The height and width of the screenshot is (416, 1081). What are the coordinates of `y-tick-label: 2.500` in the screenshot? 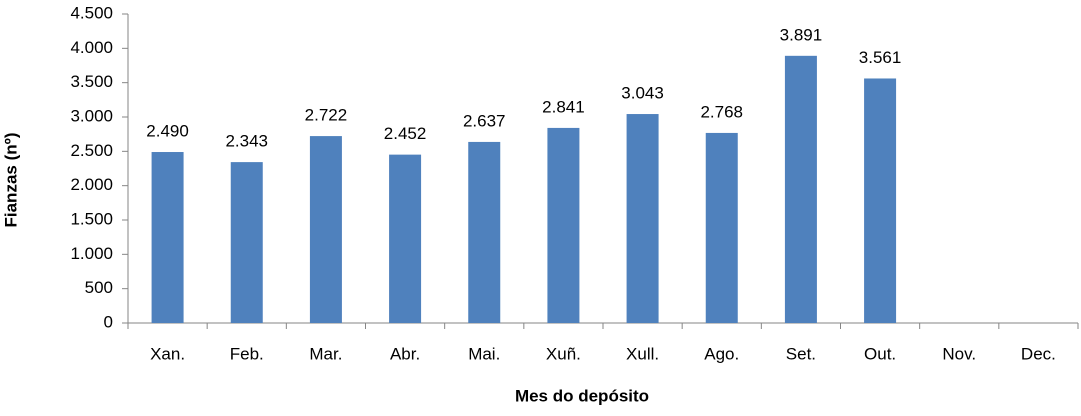 It's located at (91, 150).